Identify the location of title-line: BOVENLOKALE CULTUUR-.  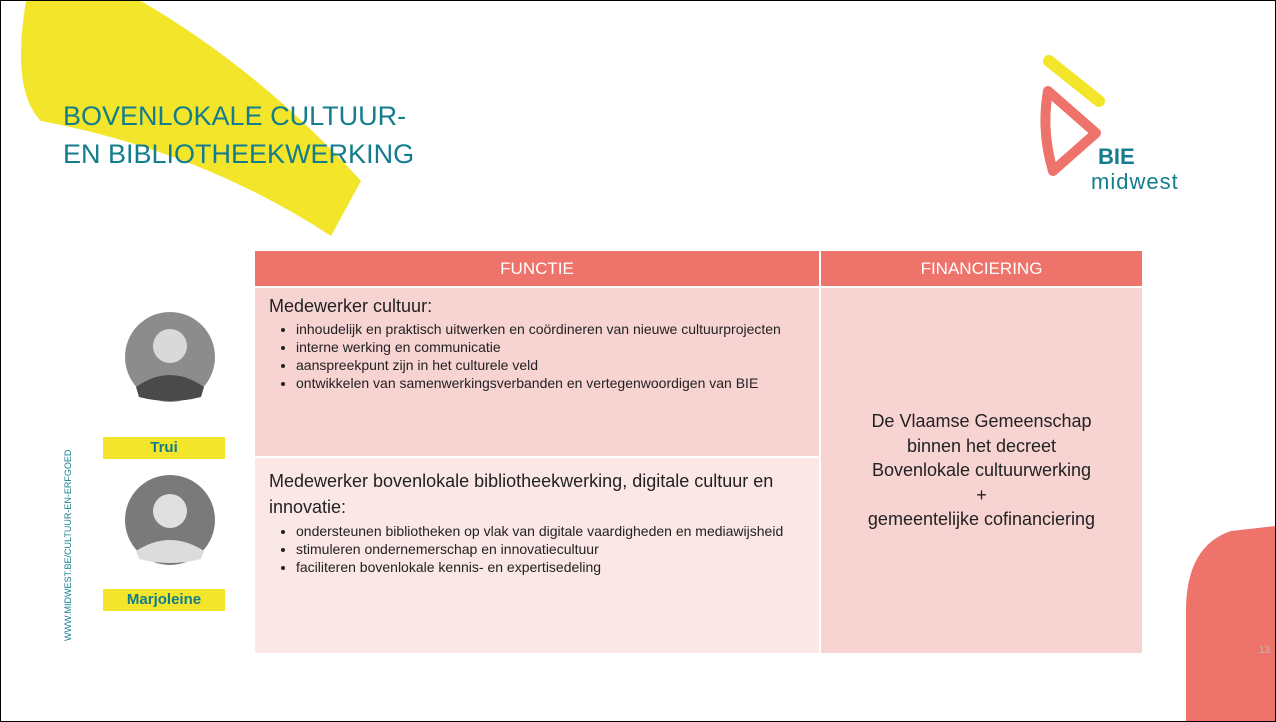
(235, 116).